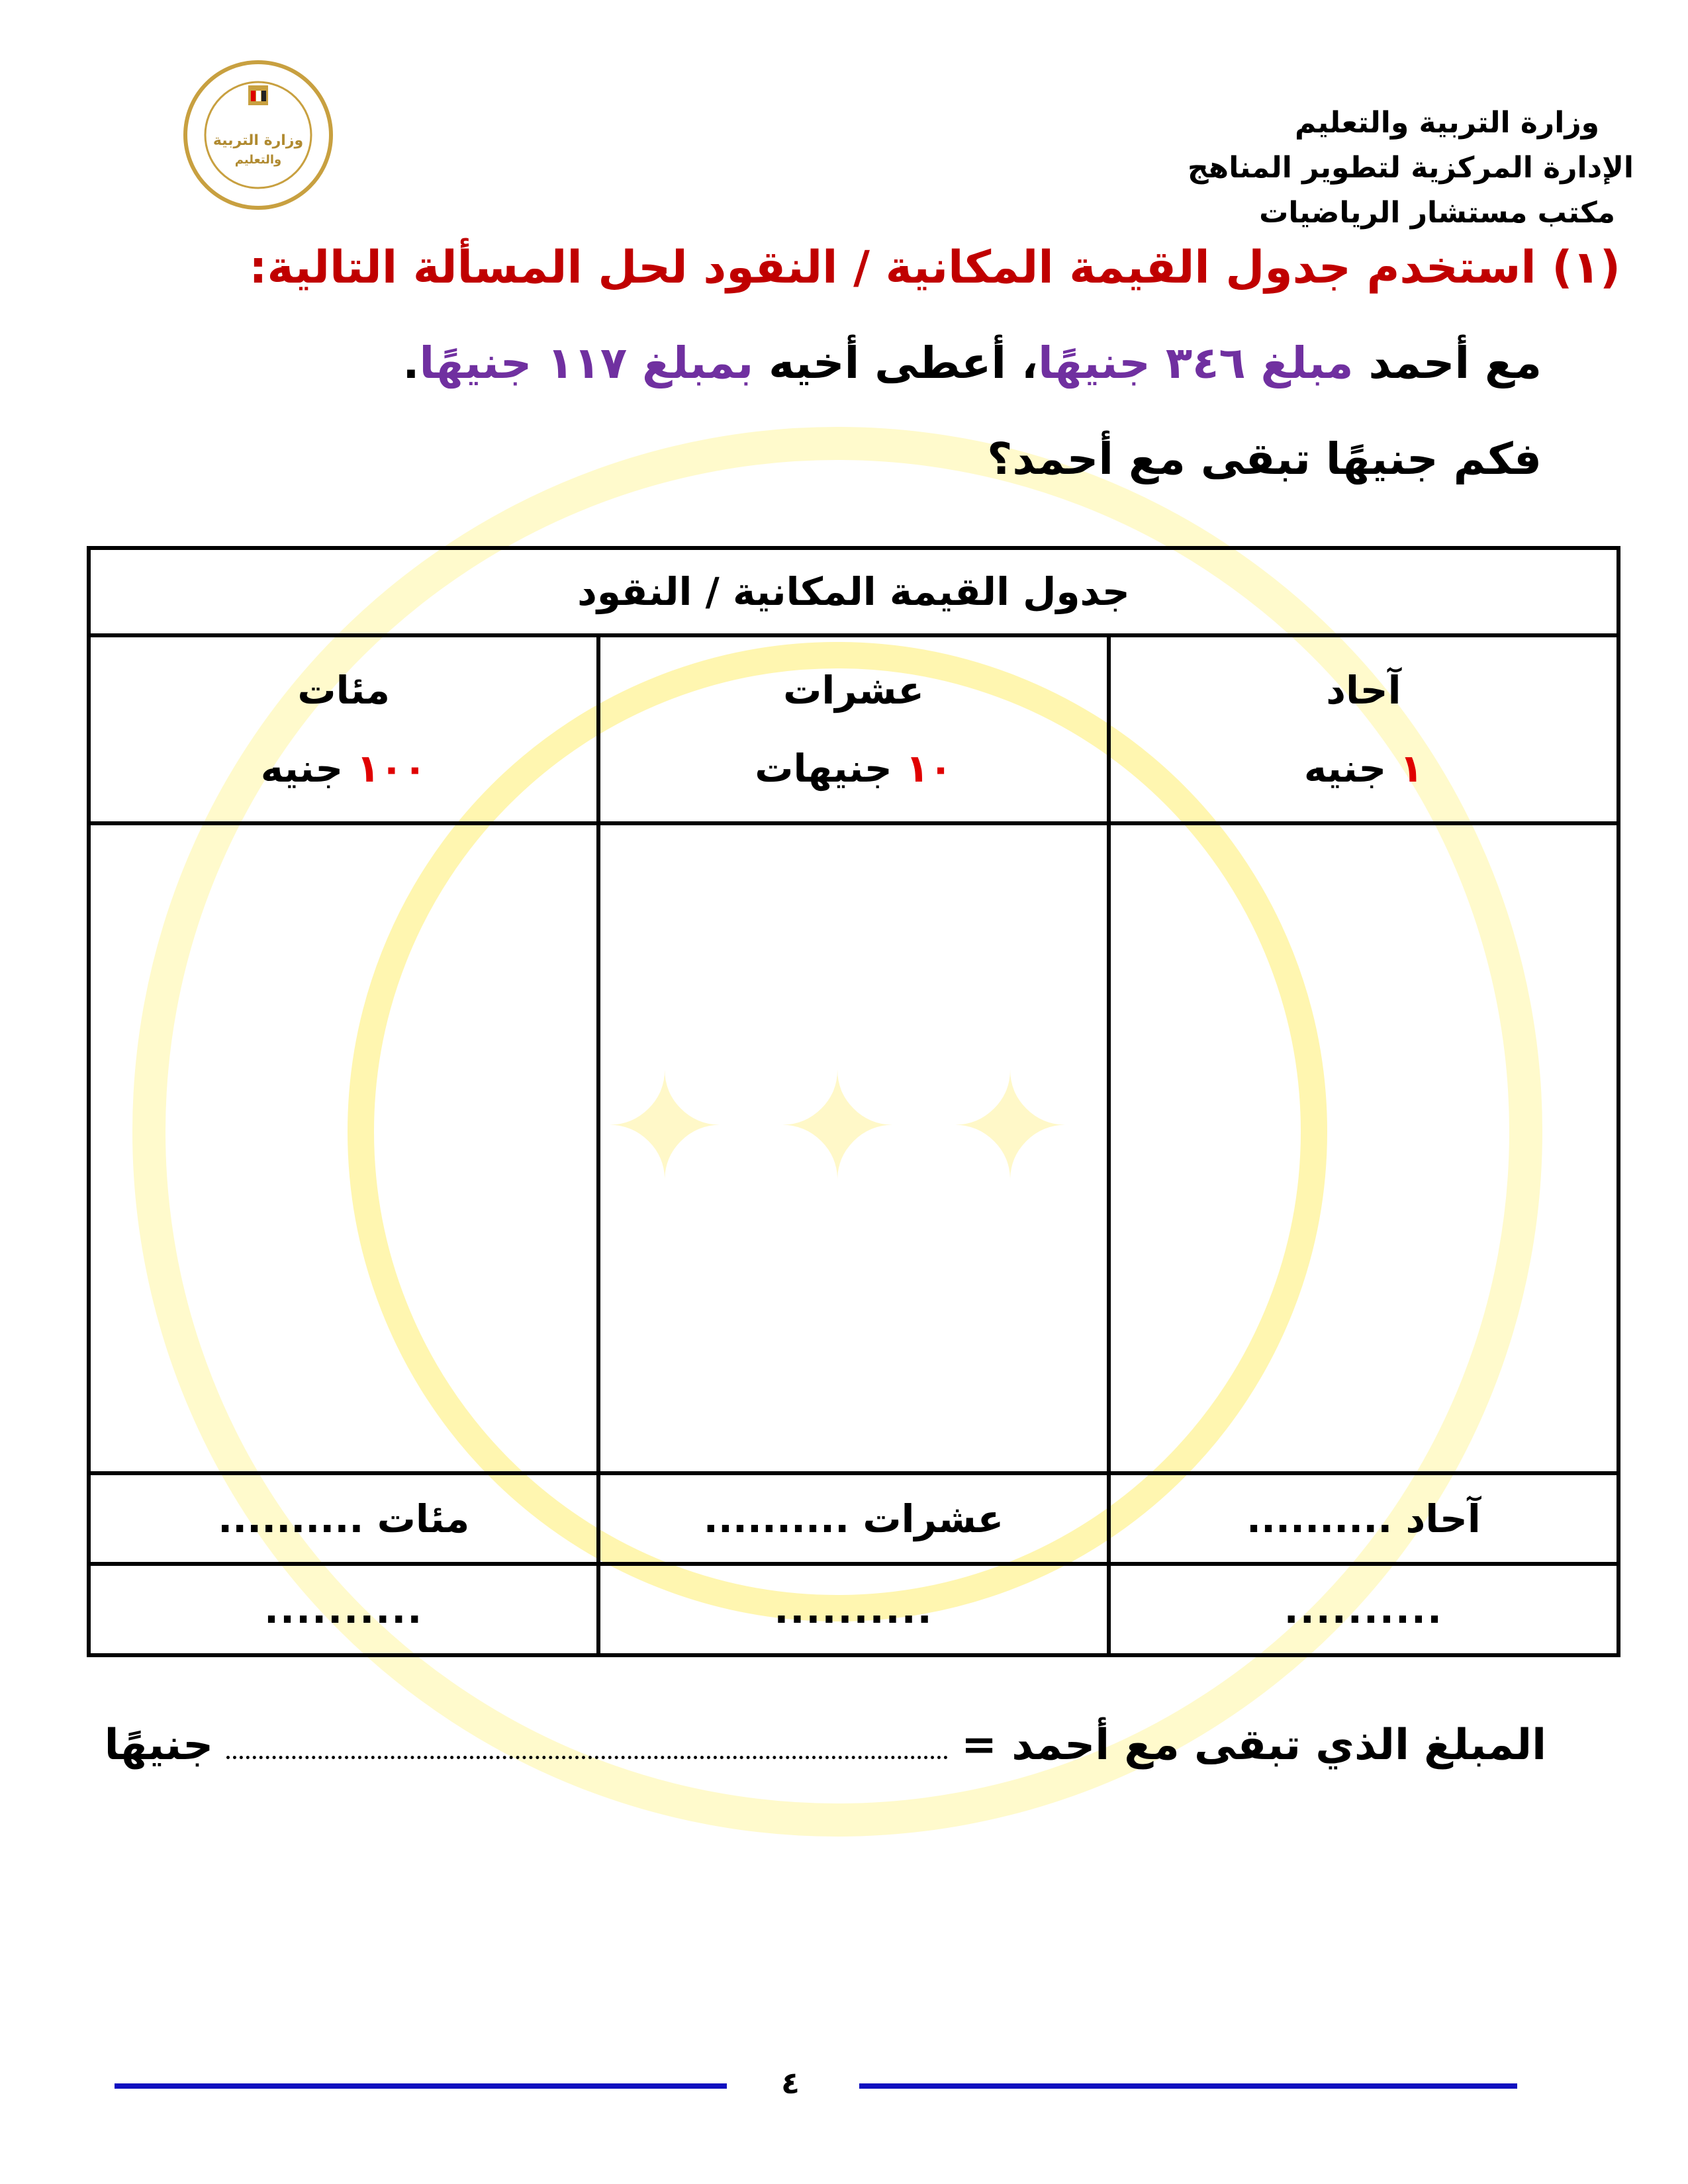  Describe the element at coordinates (423, 1518) in the screenshot. I see `row-label: مئات` at that location.